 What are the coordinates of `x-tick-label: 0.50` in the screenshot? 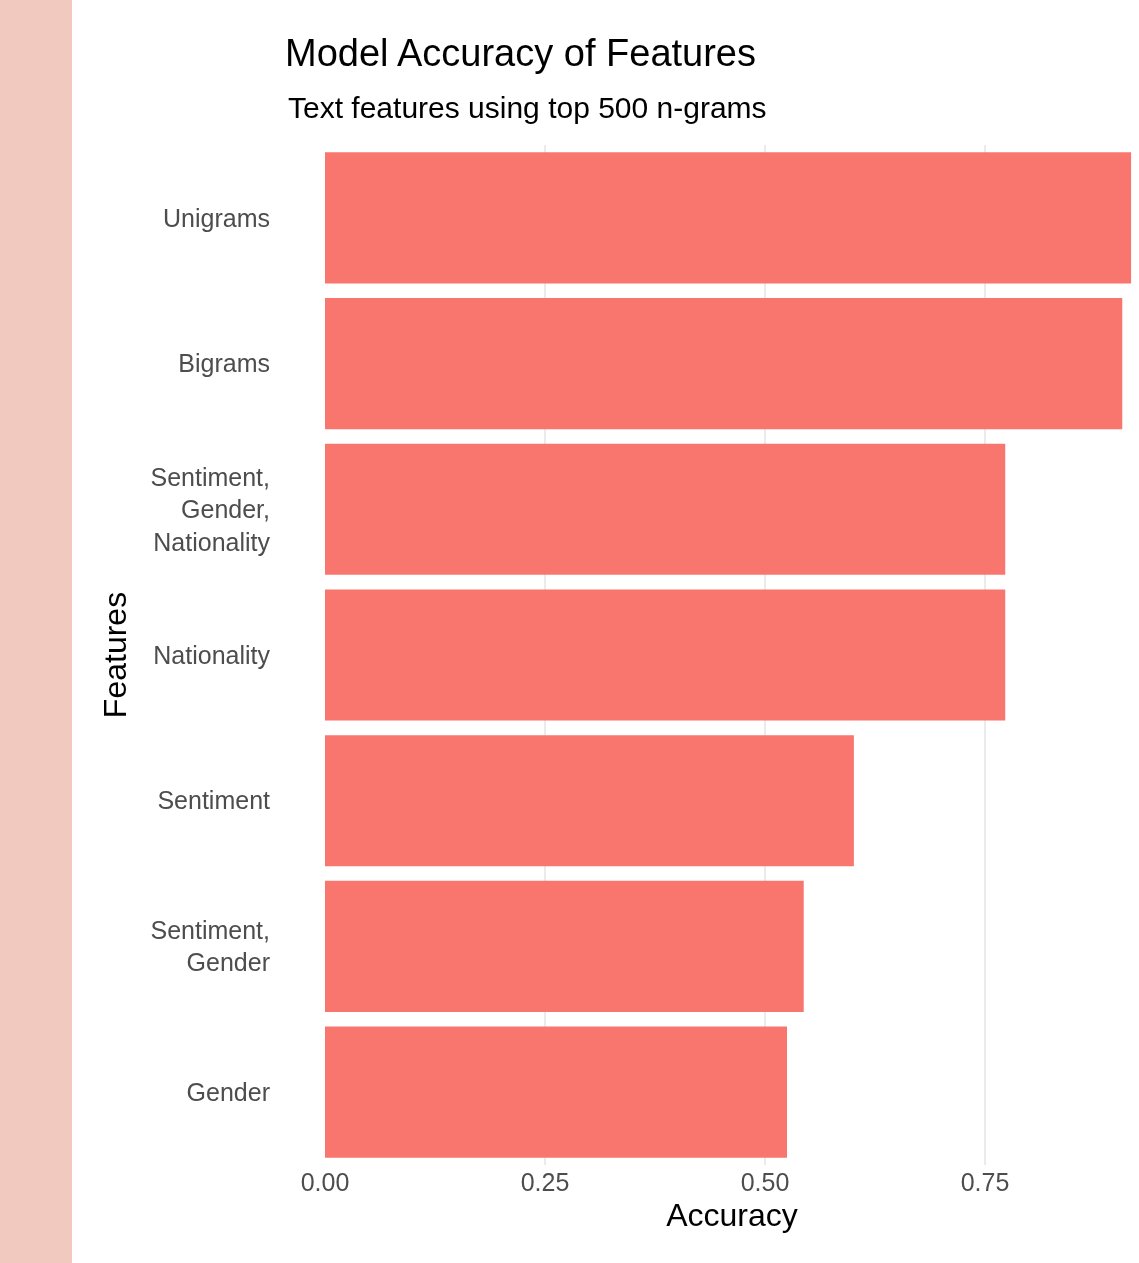 It's located at (765, 1182).